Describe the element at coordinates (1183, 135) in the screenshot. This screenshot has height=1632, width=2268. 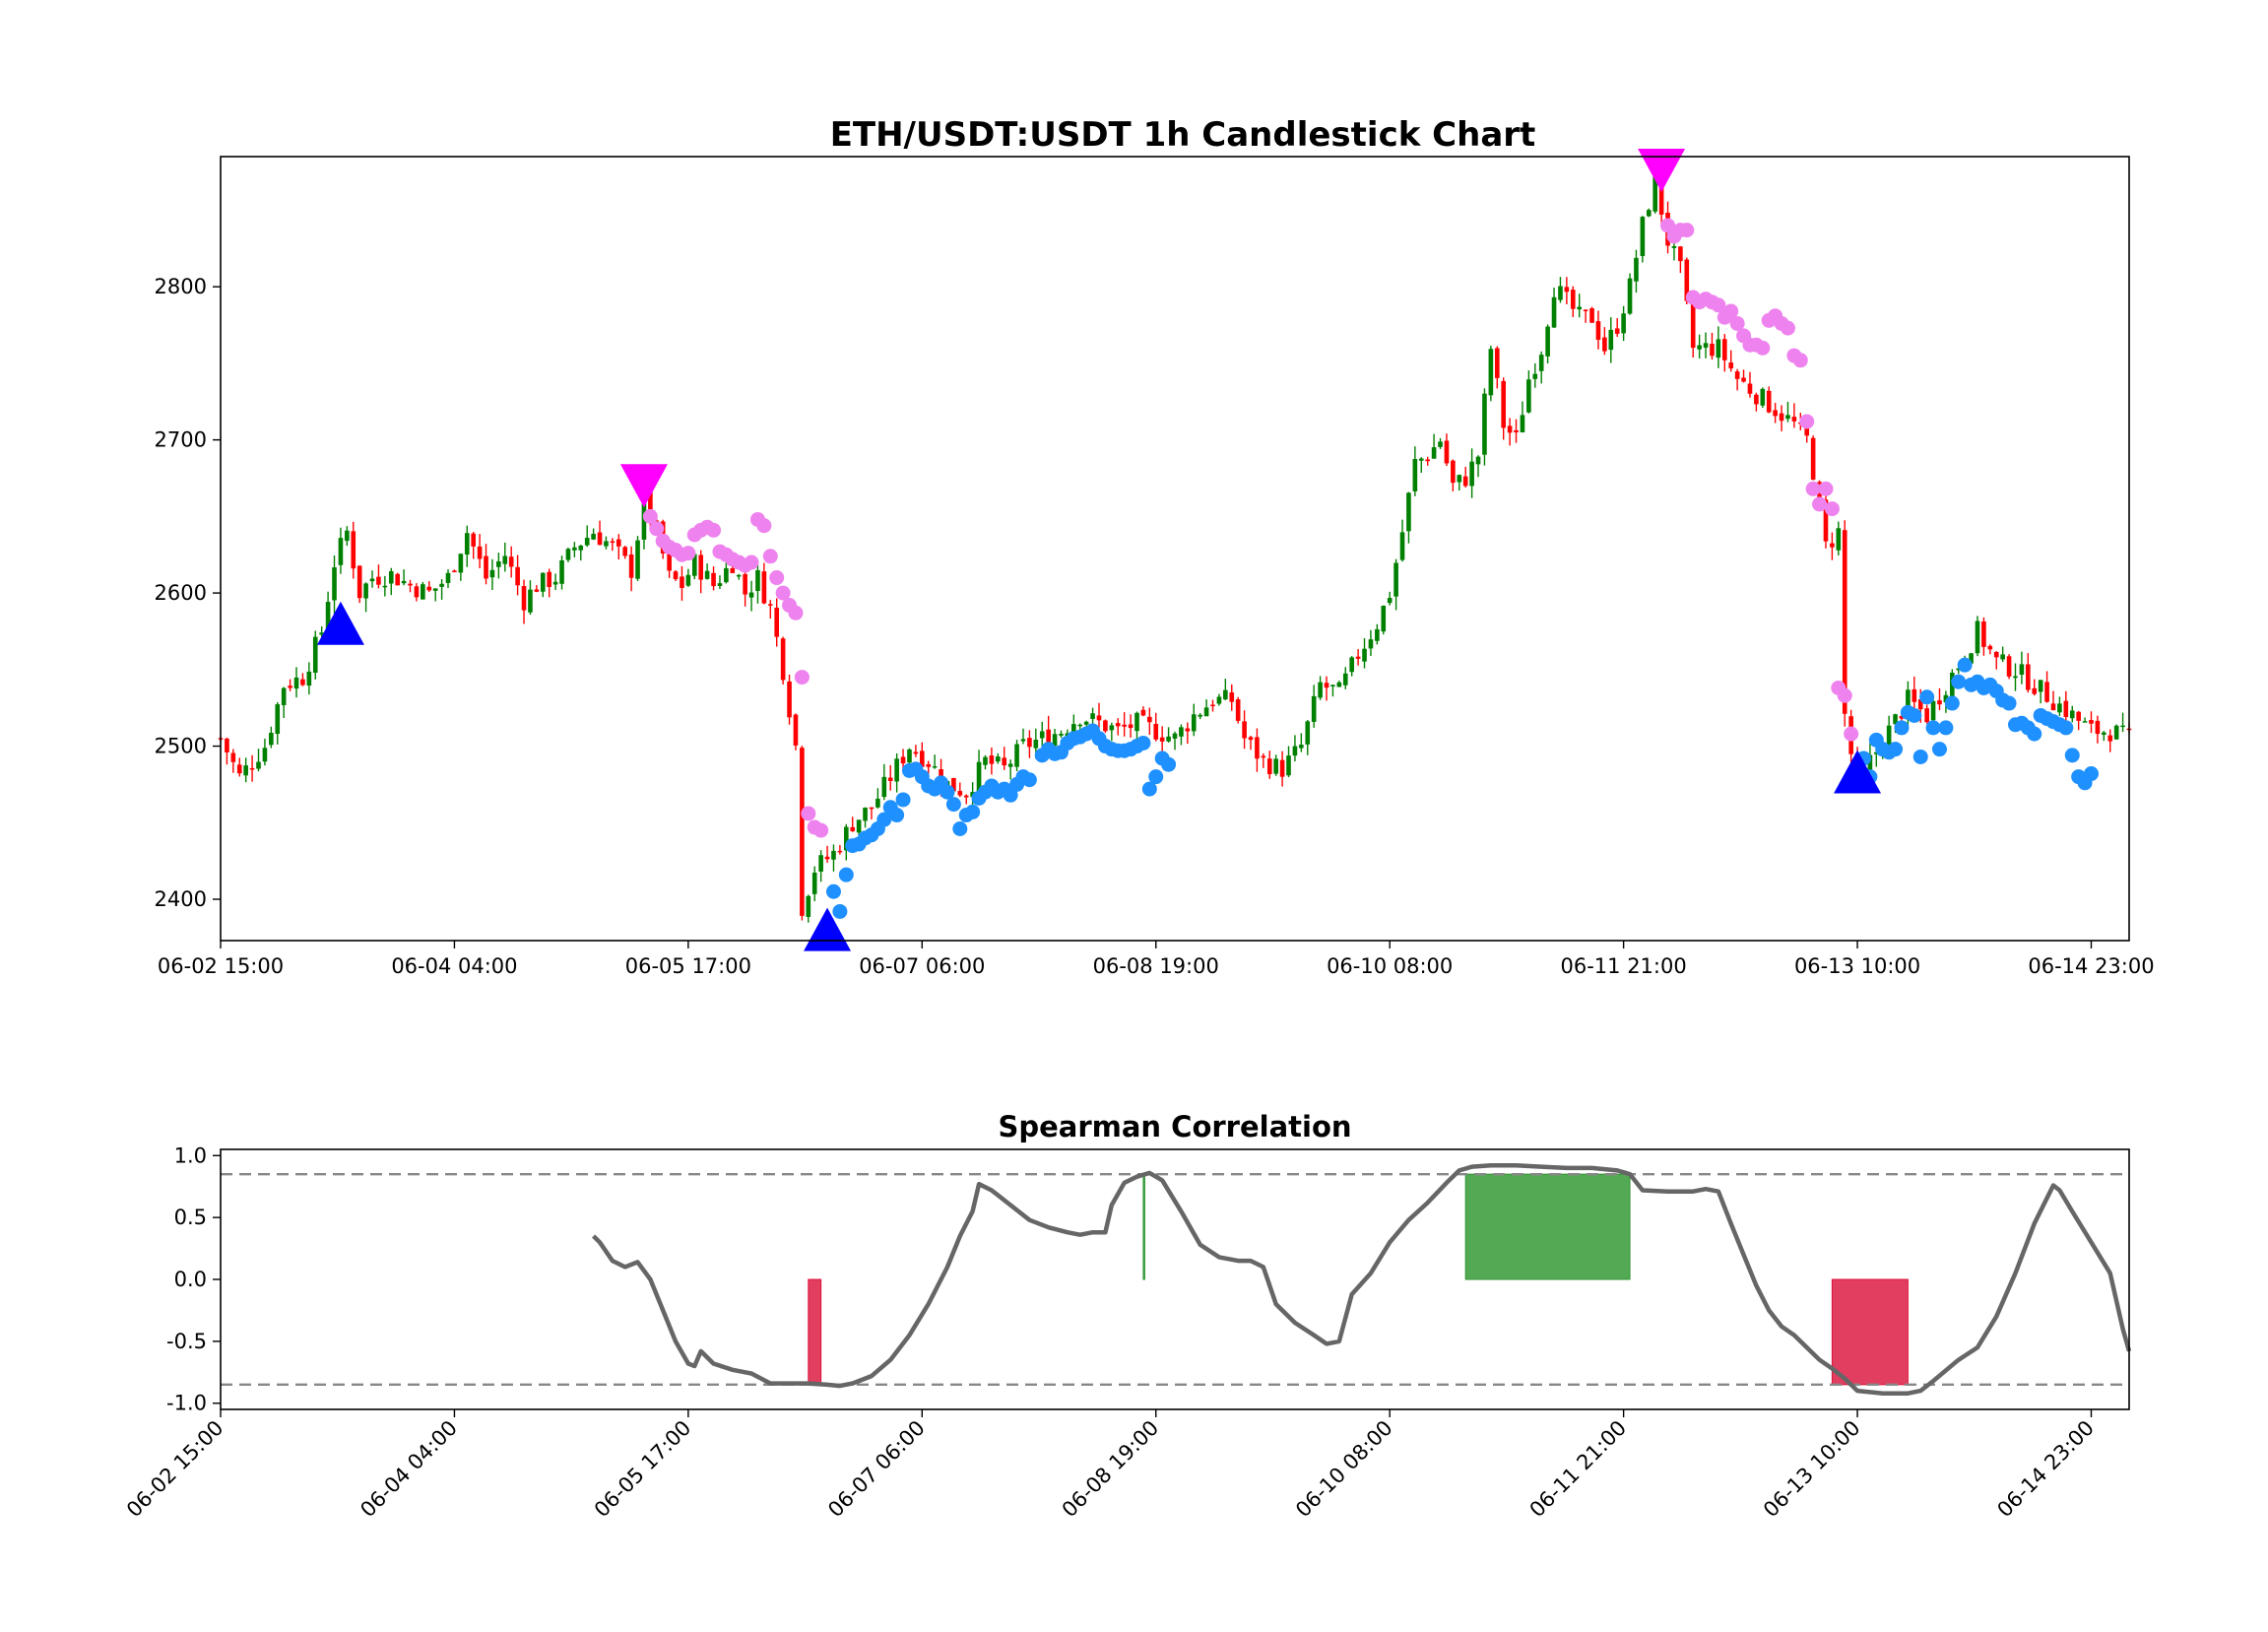
I see `candlestick-chart-title: ETH/USDT:USDT 1h Candlestick Chart` at that location.